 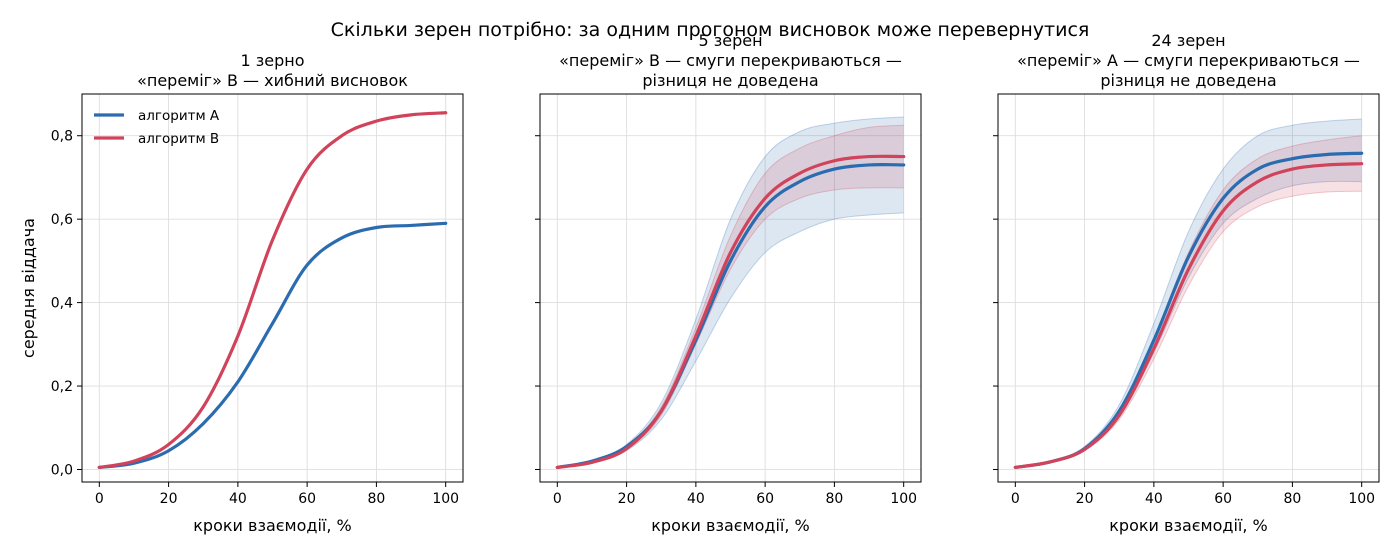 What do you see at coordinates (1188, 40) in the screenshot?
I see `panel-title-line: 24 зерен` at bounding box center [1188, 40].